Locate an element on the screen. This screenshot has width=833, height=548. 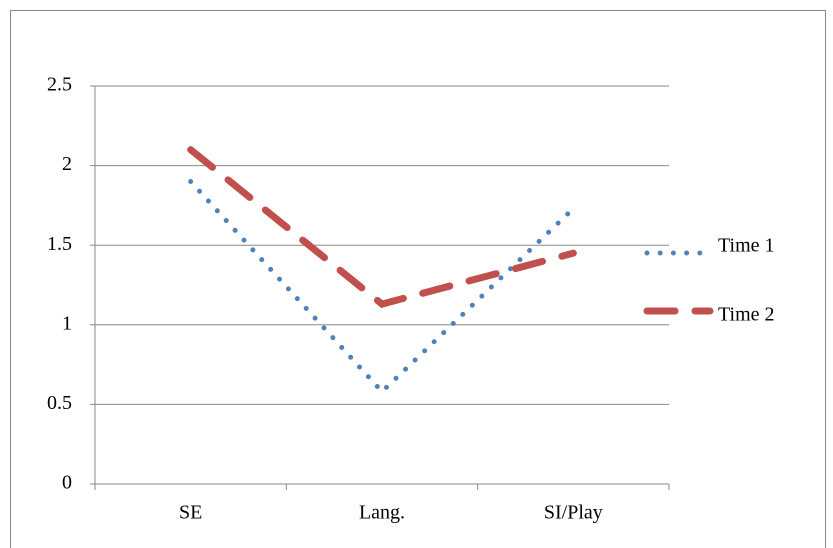
y-tick-label: 1.5 is located at coordinates (59, 244).